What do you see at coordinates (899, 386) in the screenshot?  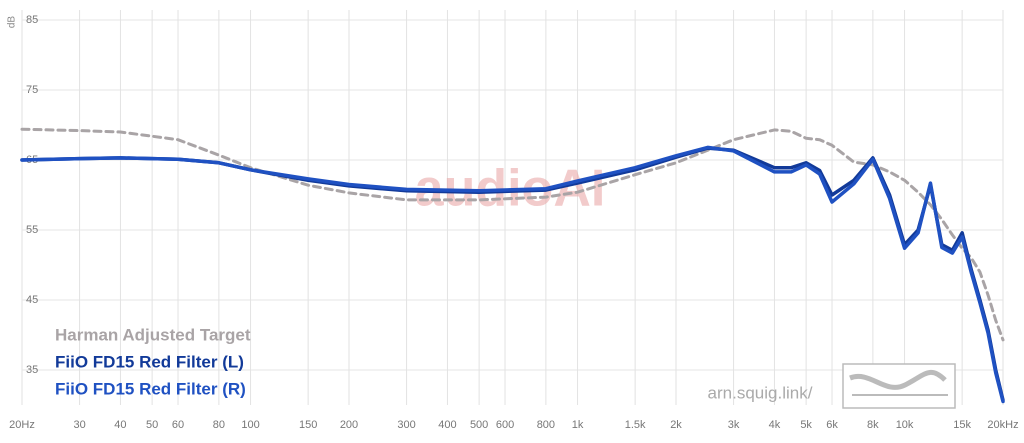 I see `logo` at bounding box center [899, 386].